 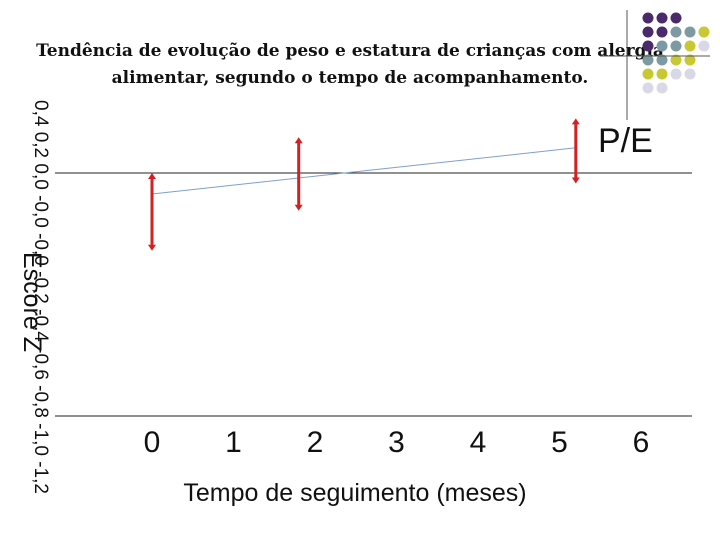 What do you see at coordinates (315, 442) in the screenshot?
I see `x-tick-label-2: 2` at bounding box center [315, 442].